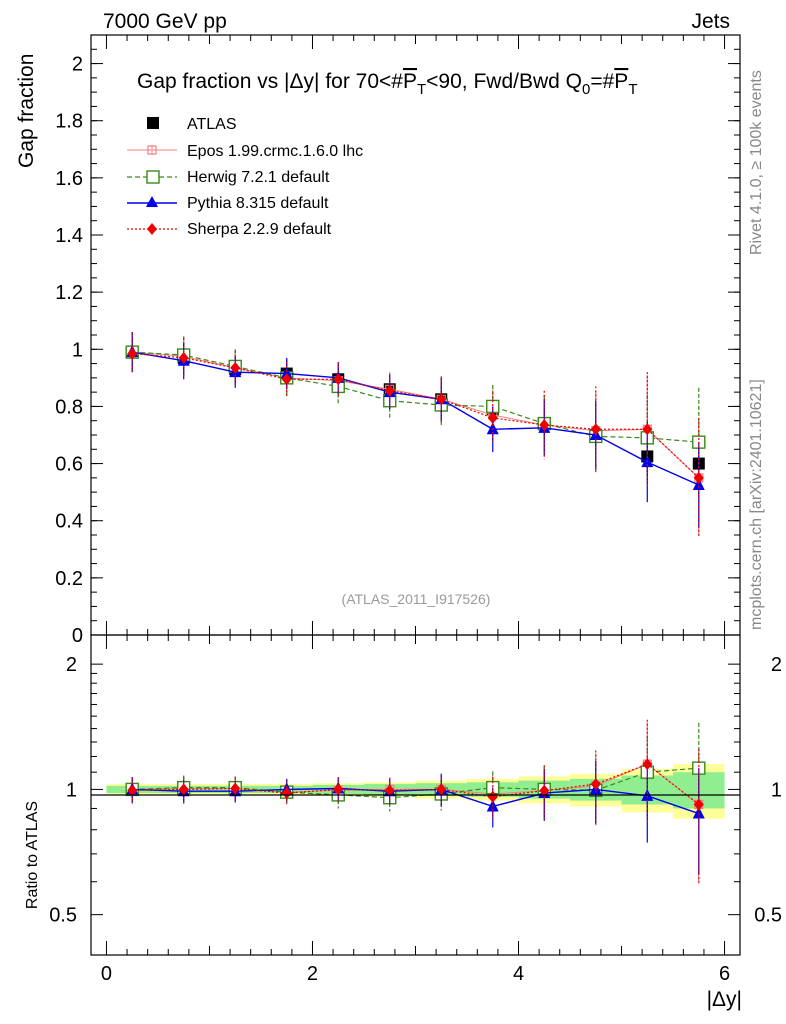 The width and height of the screenshot is (786, 1024). What do you see at coordinates (153, 177) in the screenshot?
I see `legend-marker-herwig` at bounding box center [153, 177].